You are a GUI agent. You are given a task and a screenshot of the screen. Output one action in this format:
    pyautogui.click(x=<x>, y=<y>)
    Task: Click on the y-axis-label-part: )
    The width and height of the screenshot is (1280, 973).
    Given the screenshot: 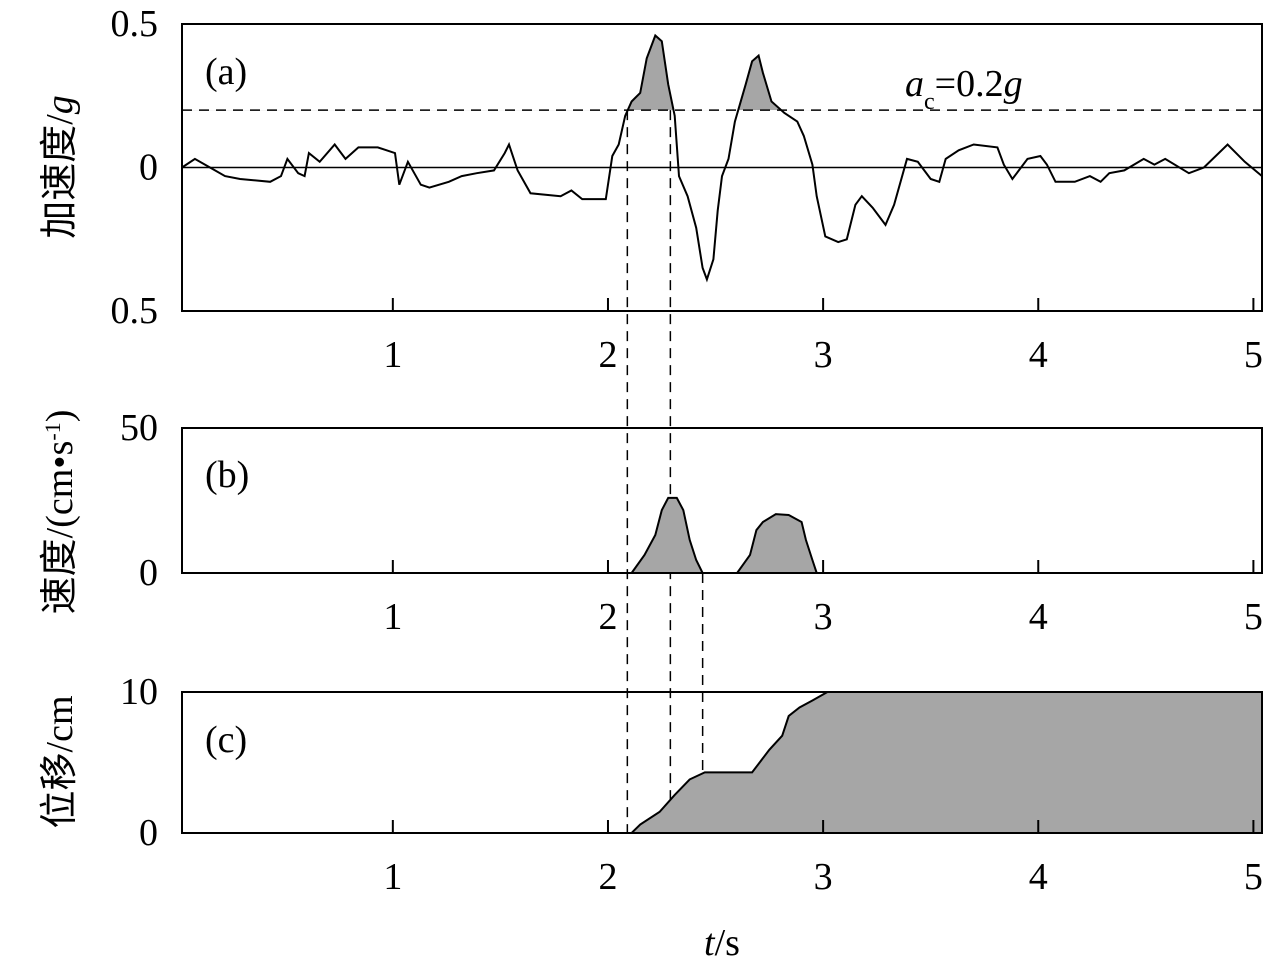 What is the action you would take?
    pyautogui.click(x=60, y=416)
    